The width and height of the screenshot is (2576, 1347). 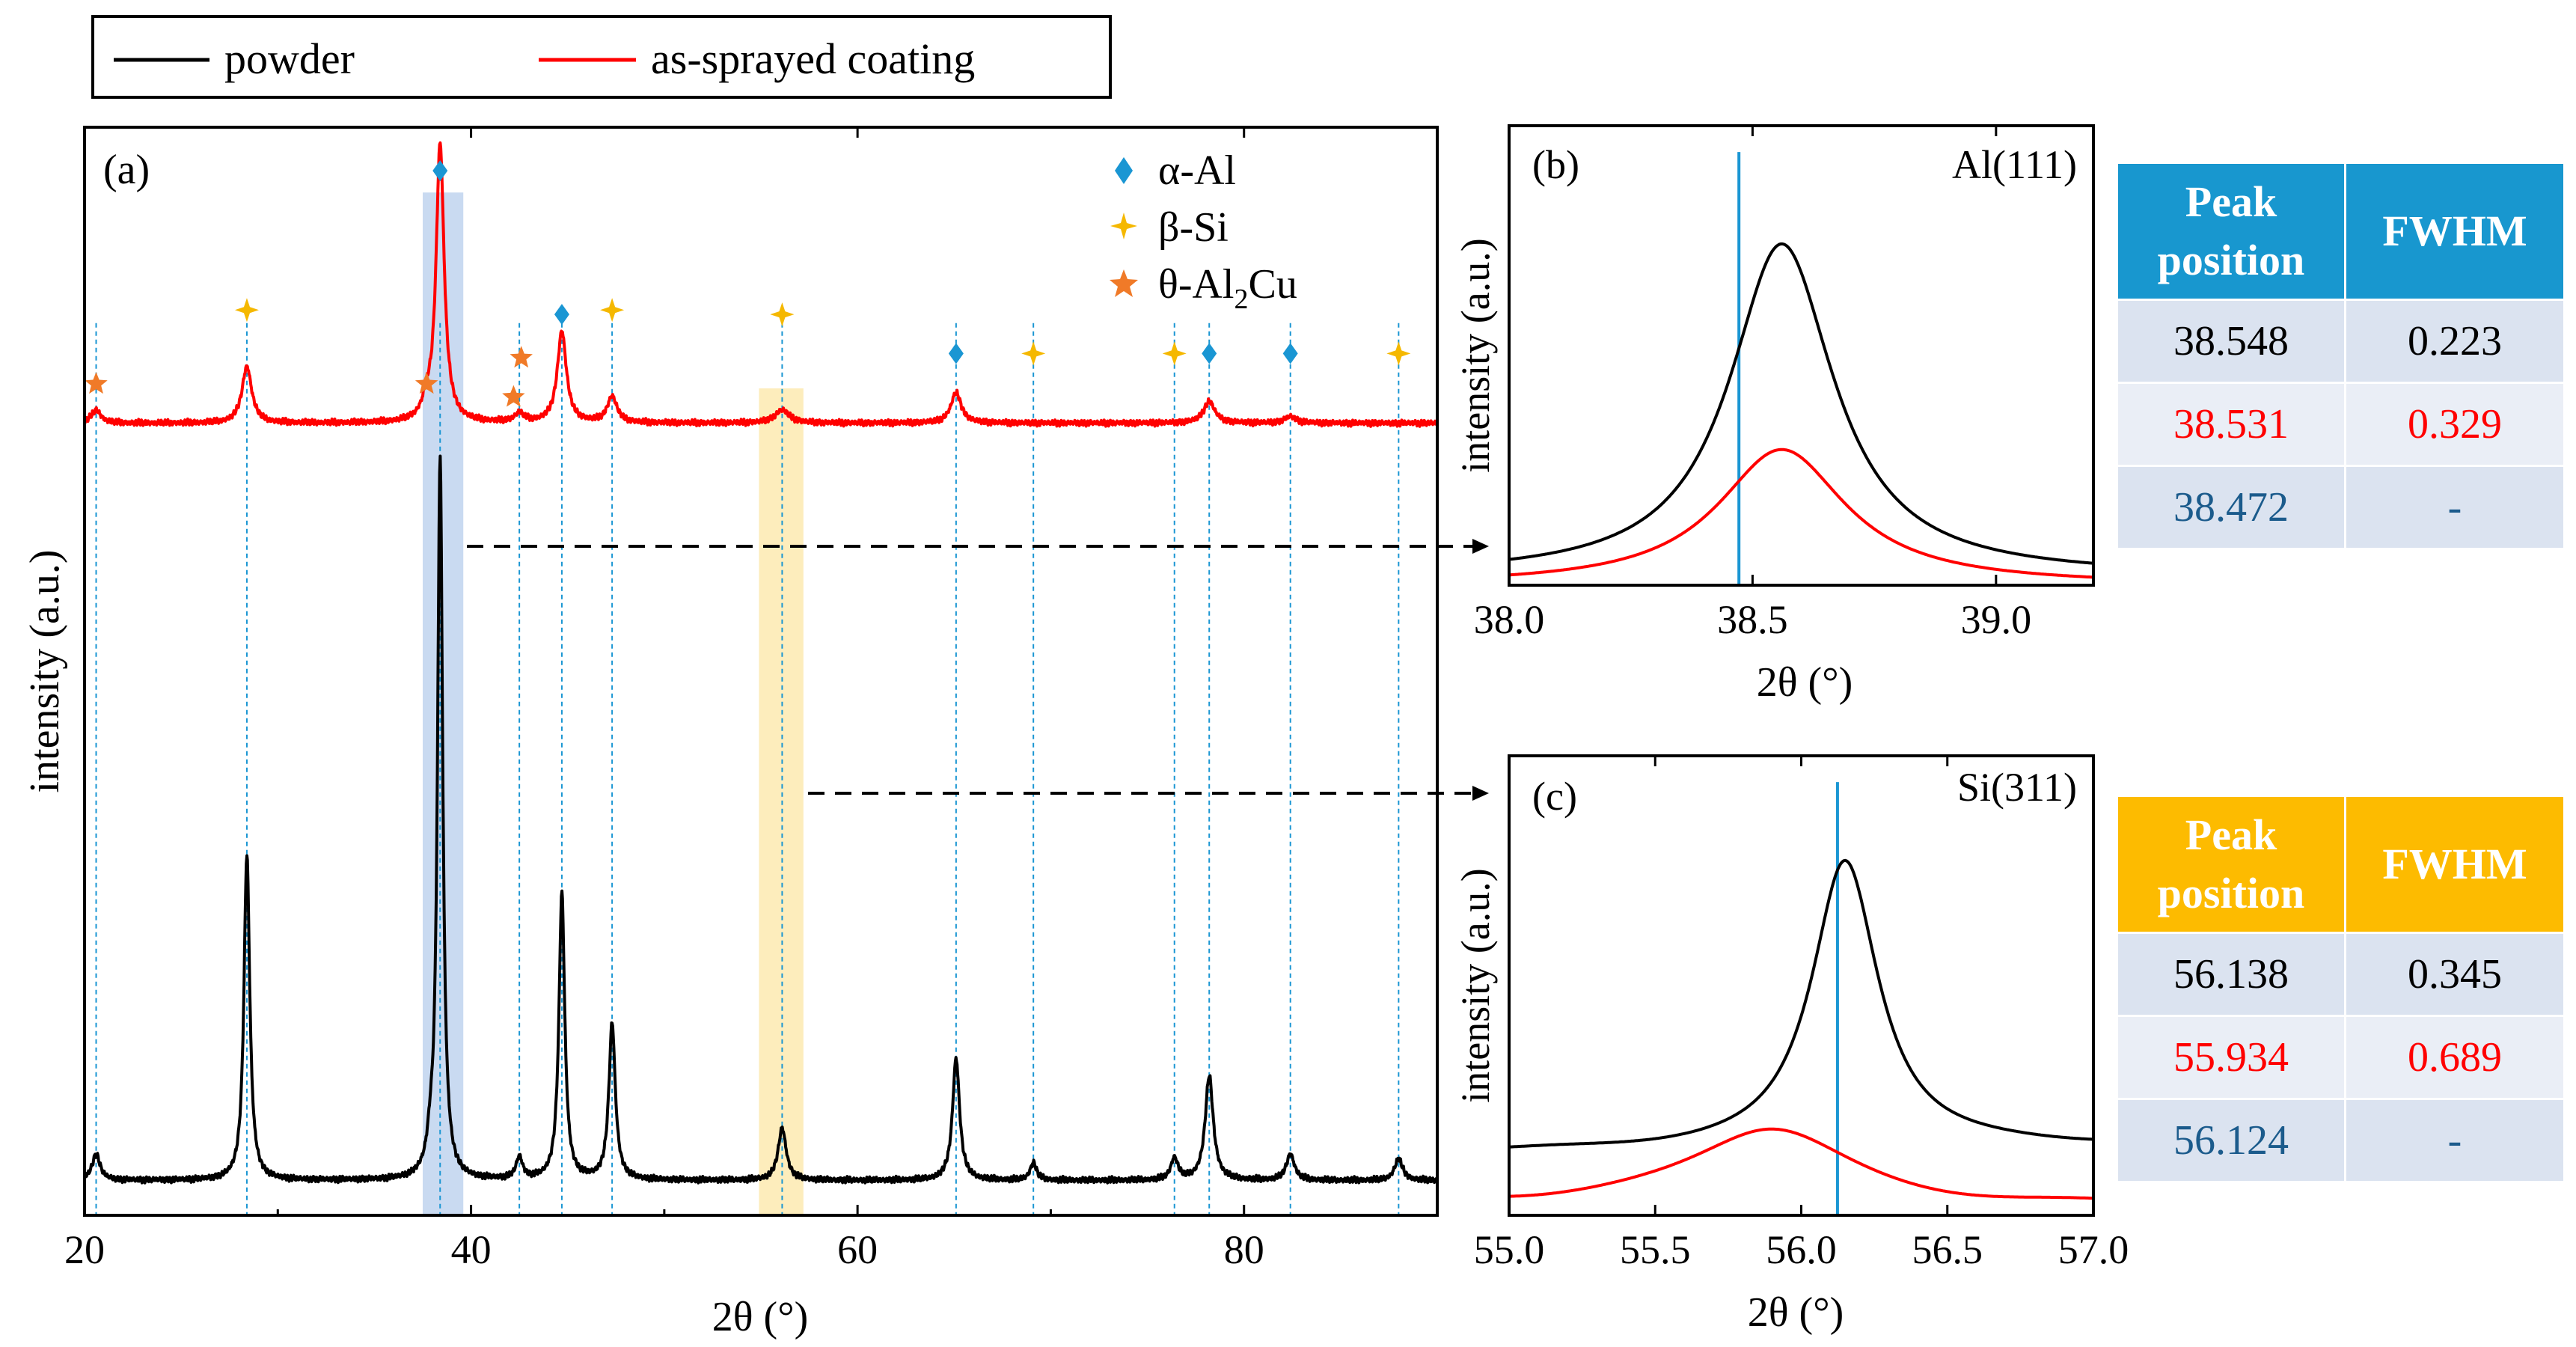 I want to click on panel-c-frame, so click(x=1801, y=985).